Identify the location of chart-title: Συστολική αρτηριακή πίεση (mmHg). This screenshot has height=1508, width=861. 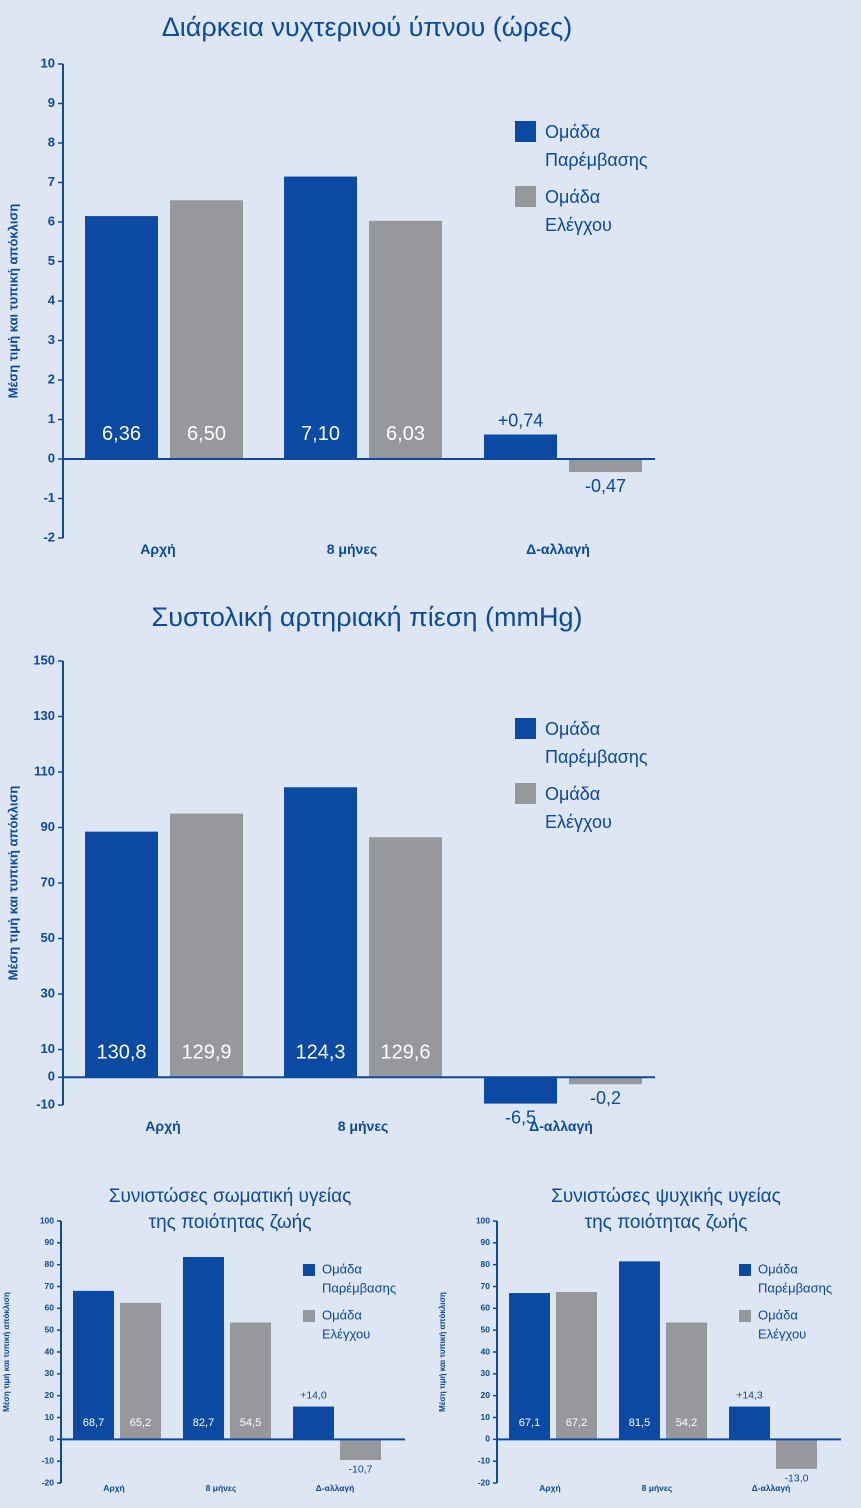
(367, 617).